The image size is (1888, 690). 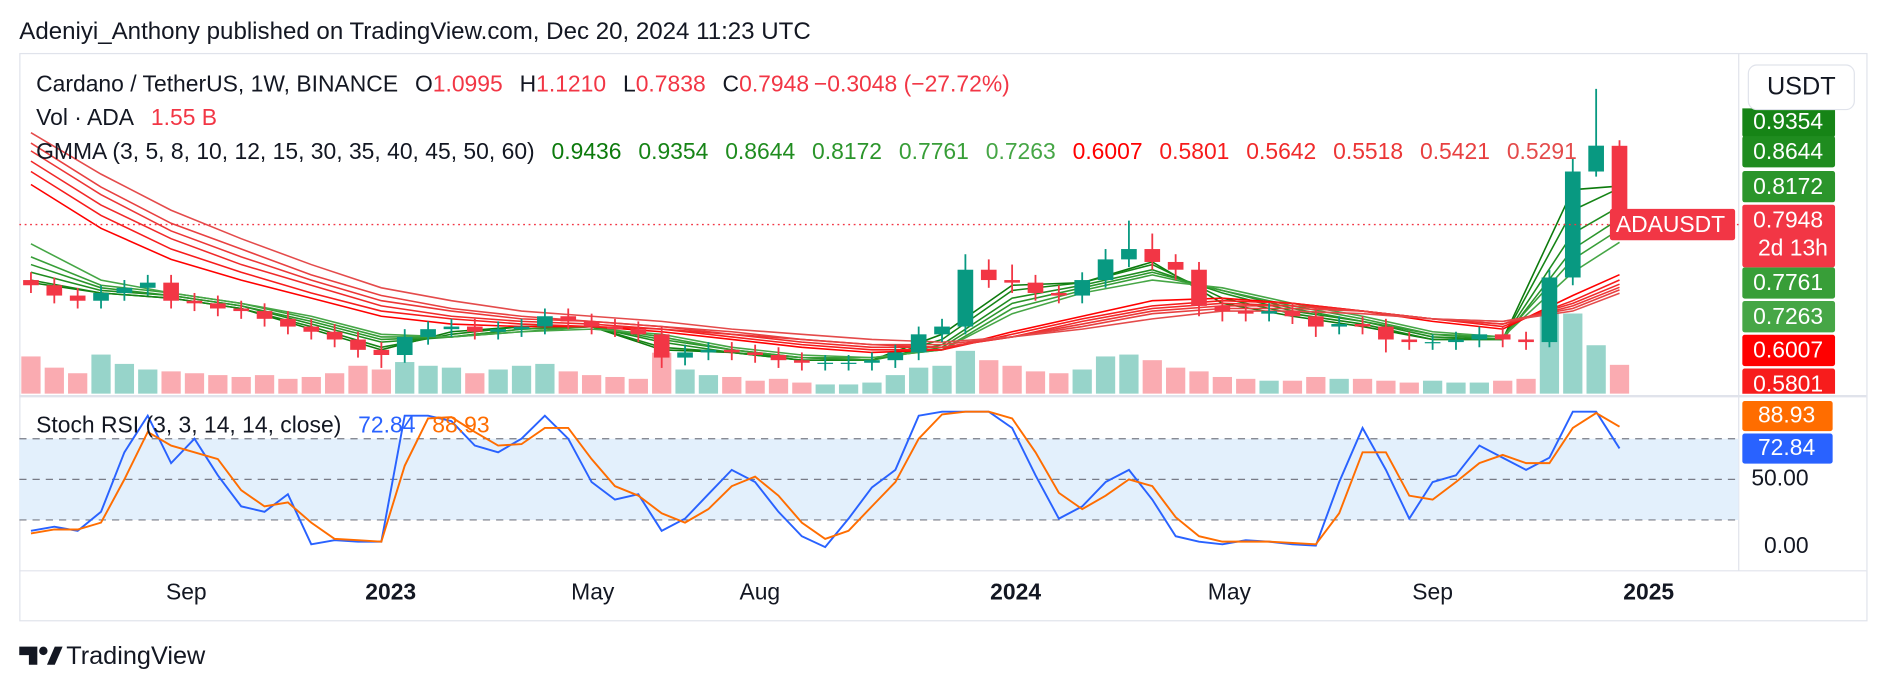 I want to click on x-tick-label: 2025, so click(x=1648, y=592).